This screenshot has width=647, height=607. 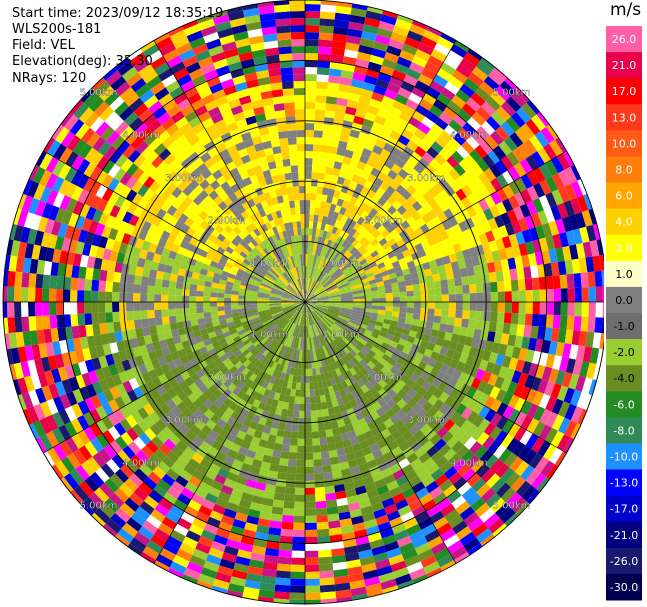 What do you see at coordinates (624, 457) in the screenshot?
I see `colorbar-tick-label: -10.0` at bounding box center [624, 457].